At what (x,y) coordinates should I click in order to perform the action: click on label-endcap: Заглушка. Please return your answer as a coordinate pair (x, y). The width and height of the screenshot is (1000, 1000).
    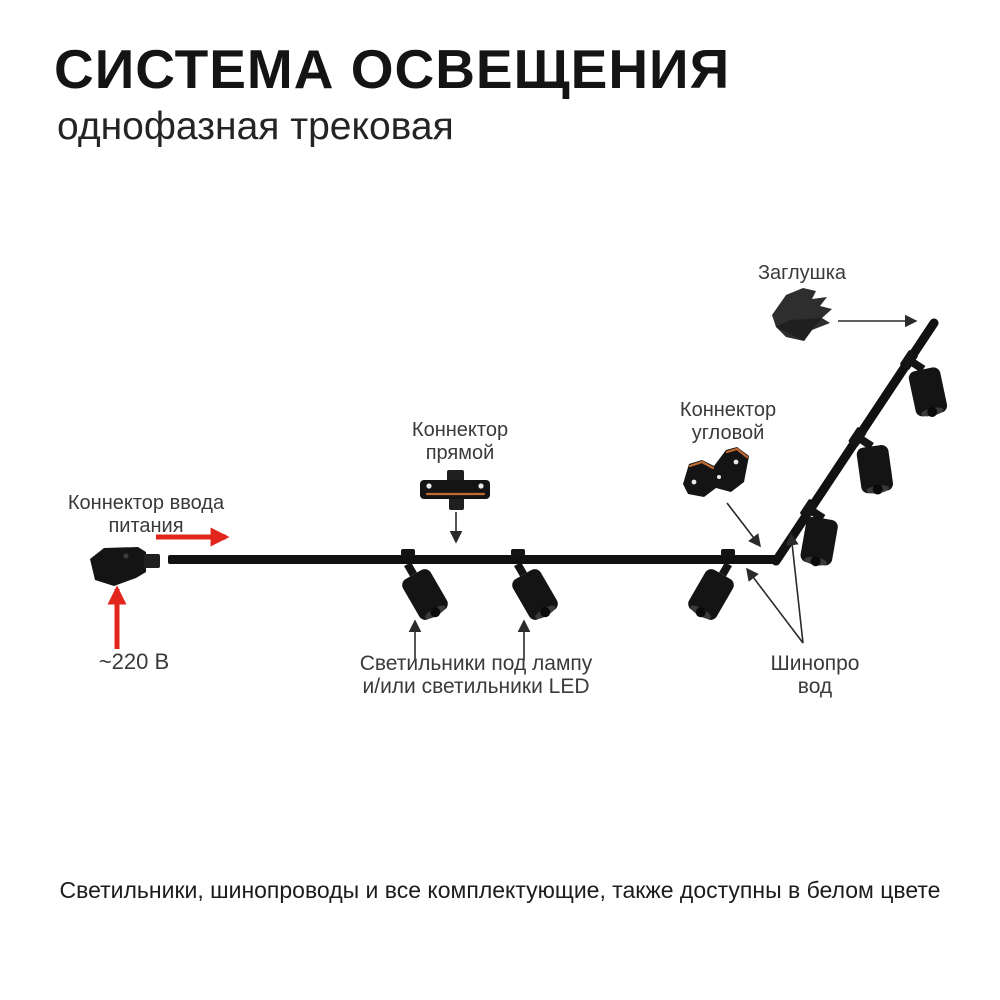
    Looking at the image, I should click on (802, 273).